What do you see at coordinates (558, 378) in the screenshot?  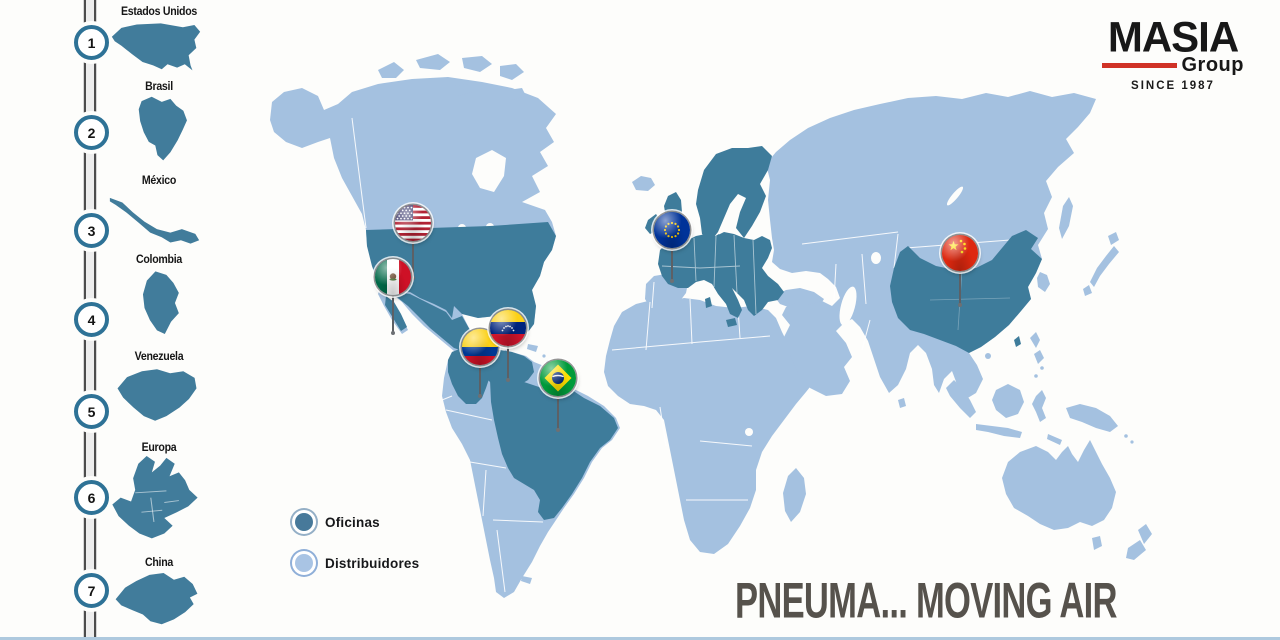 I see `brazil-flag-pin-badge` at bounding box center [558, 378].